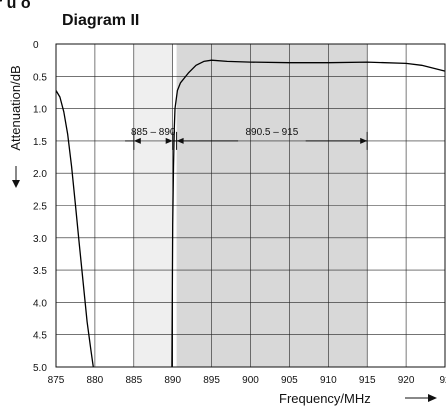 The image size is (446, 410). What do you see at coordinates (153, 132) in the screenshot?
I see `range-label-0: 885 – 890` at bounding box center [153, 132].